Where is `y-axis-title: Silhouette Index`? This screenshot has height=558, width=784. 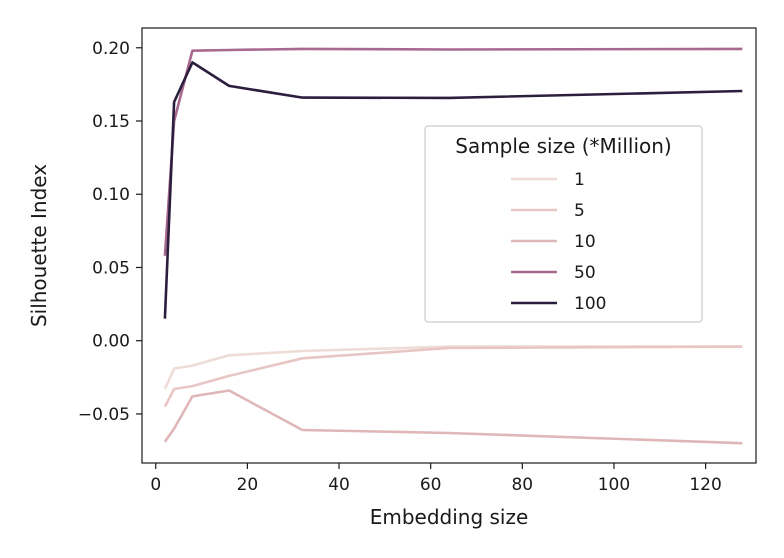 y-axis-title: Silhouette Index is located at coordinates (39, 245).